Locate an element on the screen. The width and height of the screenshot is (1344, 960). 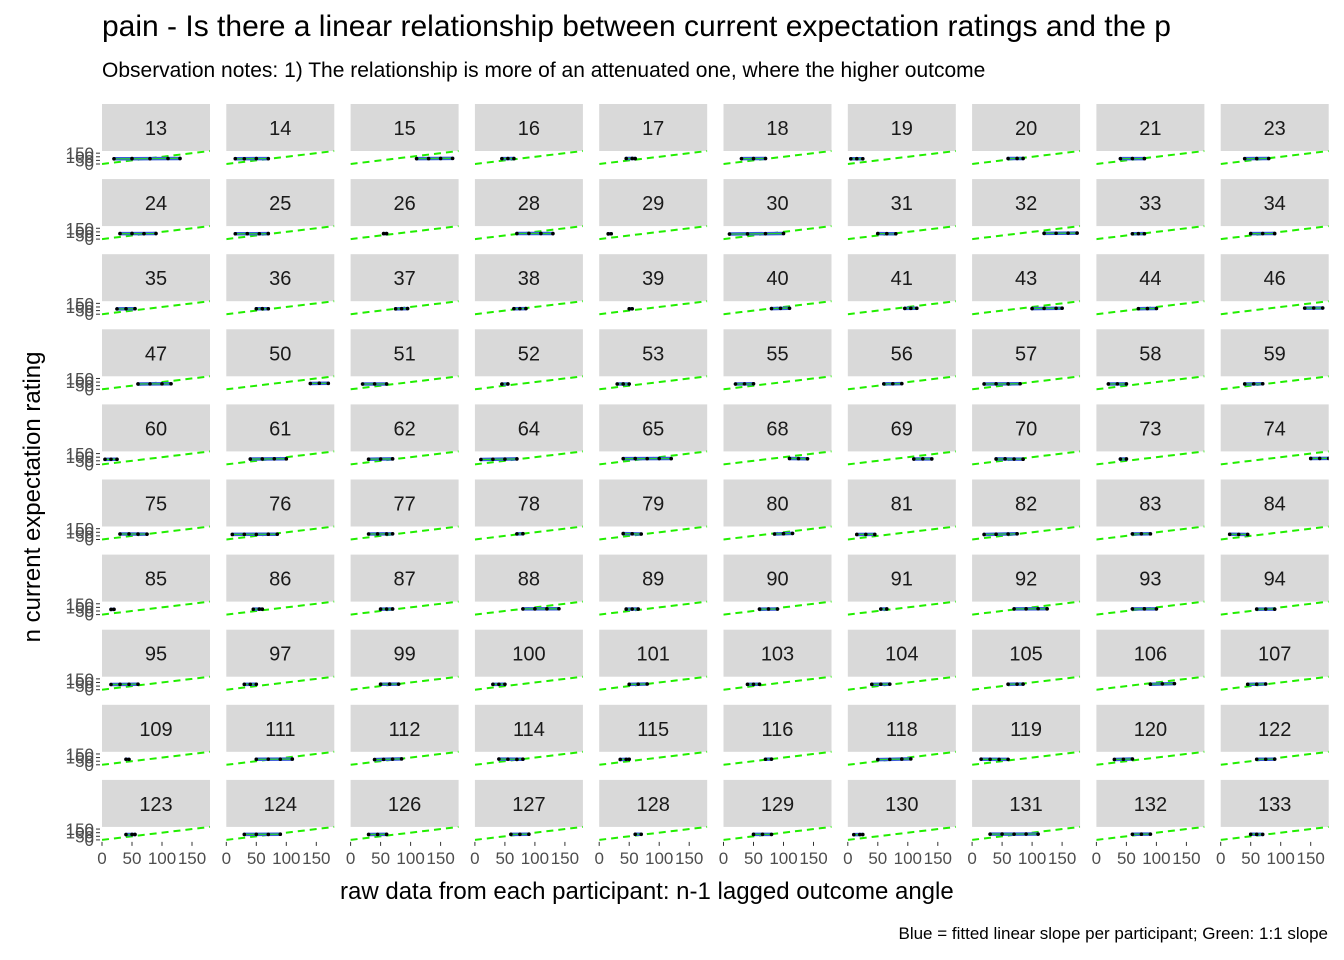
facet-panel: 51 is located at coordinates (404, 360).